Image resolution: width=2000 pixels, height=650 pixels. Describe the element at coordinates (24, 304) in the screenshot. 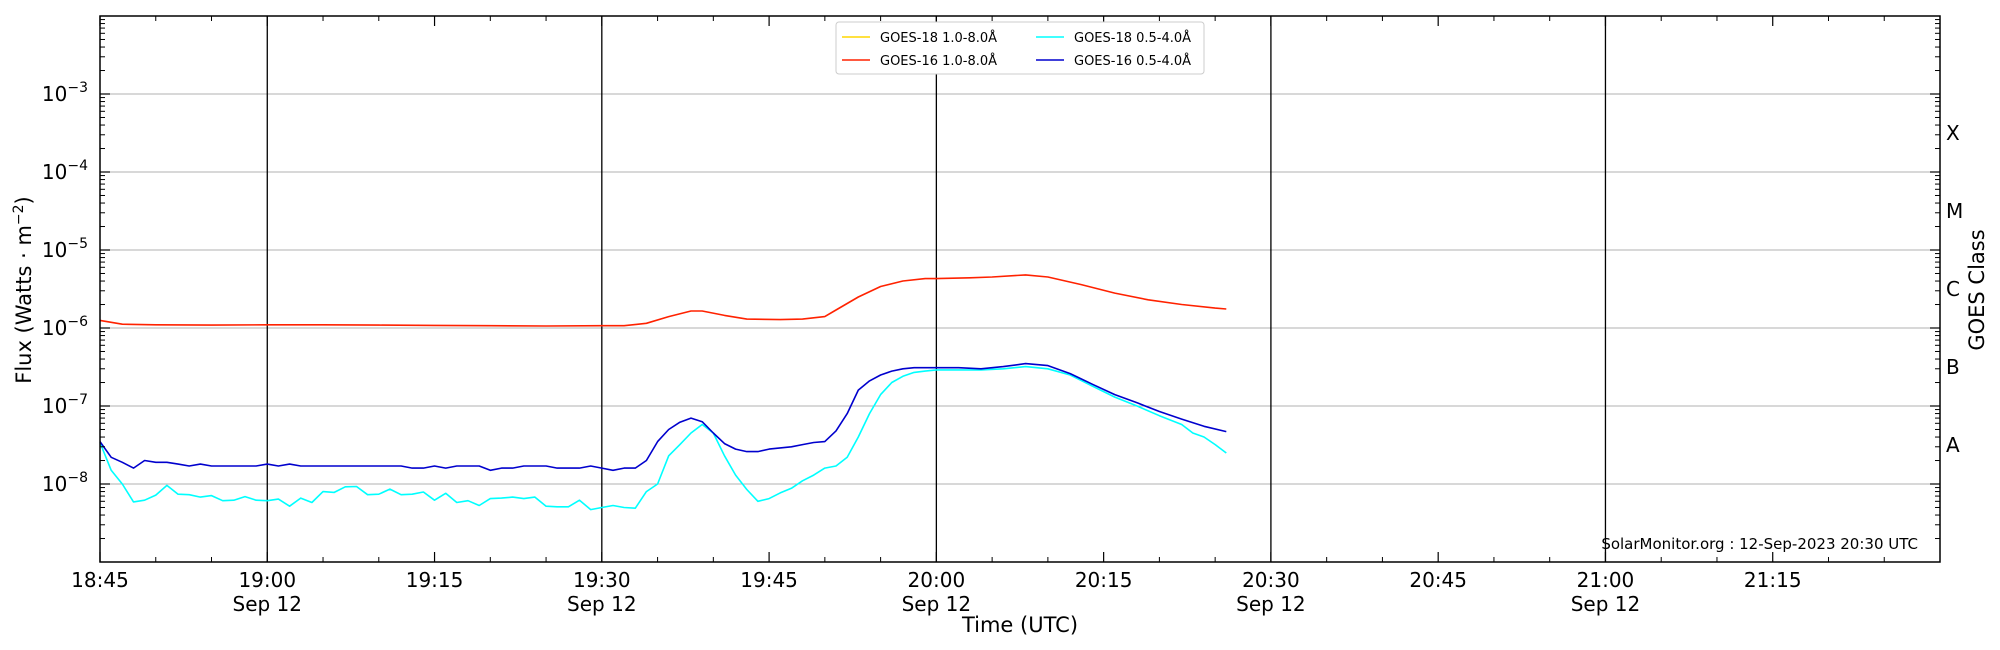

I see `y-axis-label-main: Flux (Watts · m` at that location.